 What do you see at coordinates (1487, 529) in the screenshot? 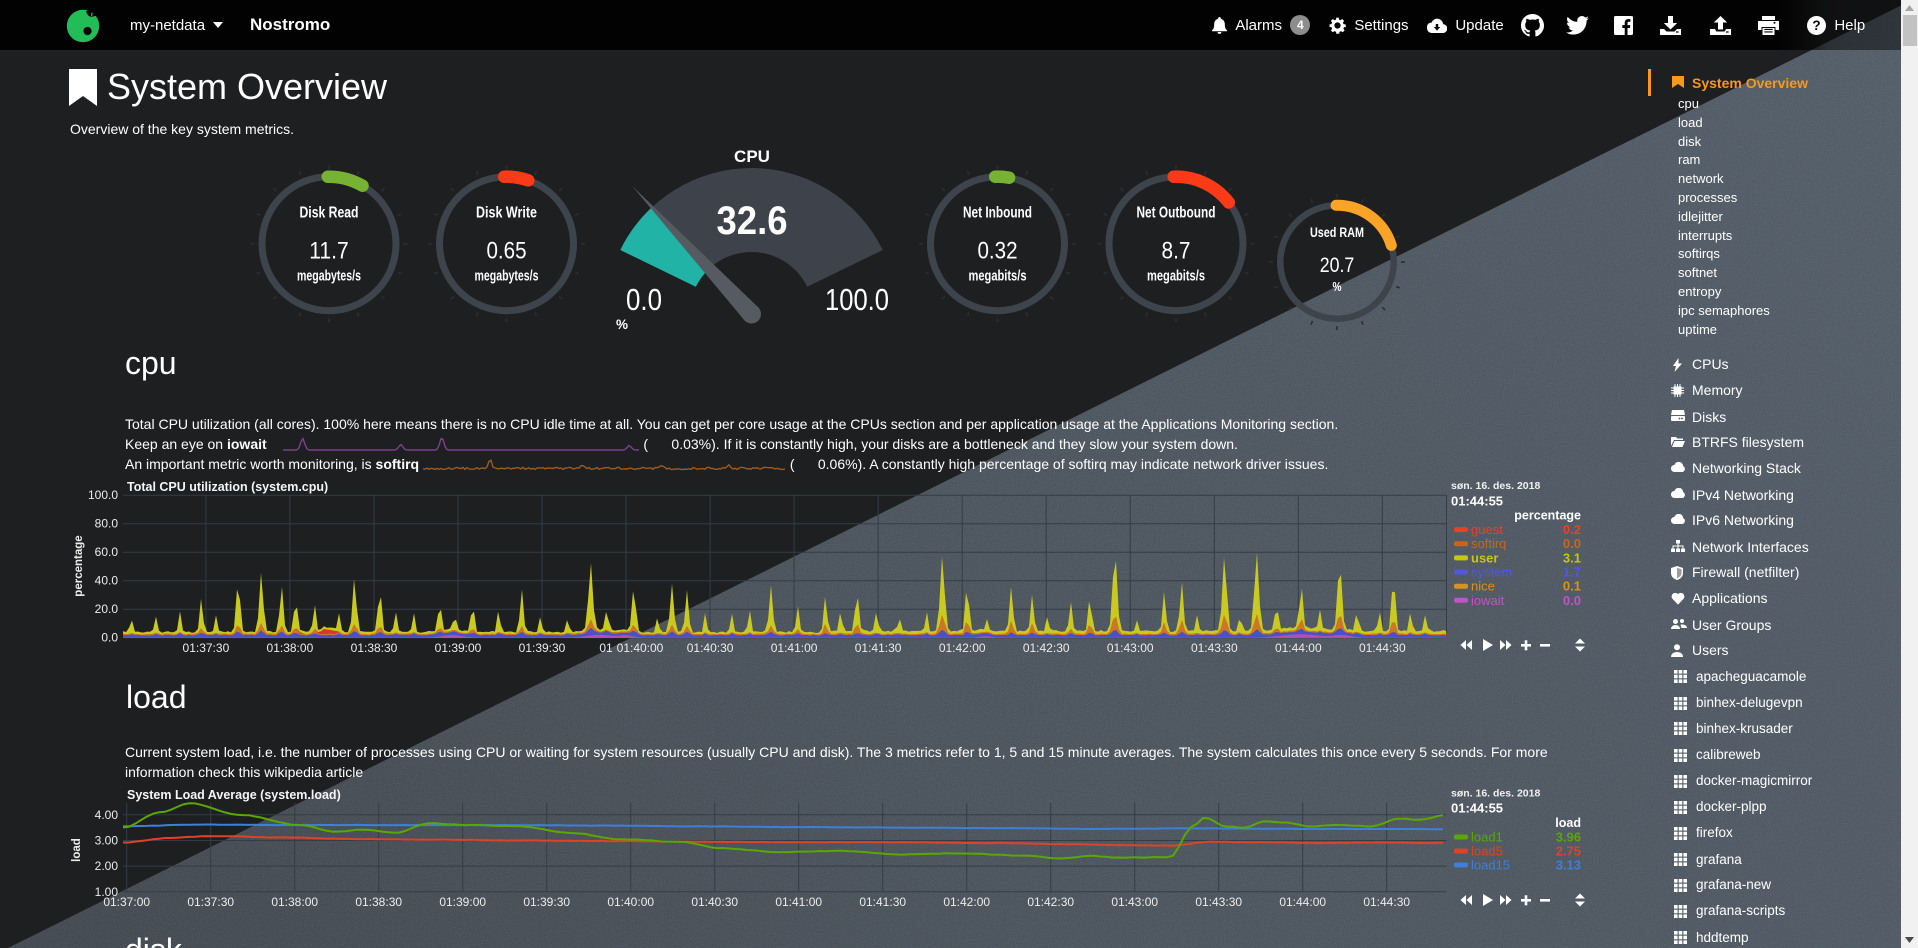
I see `svg-text: guest` at bounding box center [1487, 529].